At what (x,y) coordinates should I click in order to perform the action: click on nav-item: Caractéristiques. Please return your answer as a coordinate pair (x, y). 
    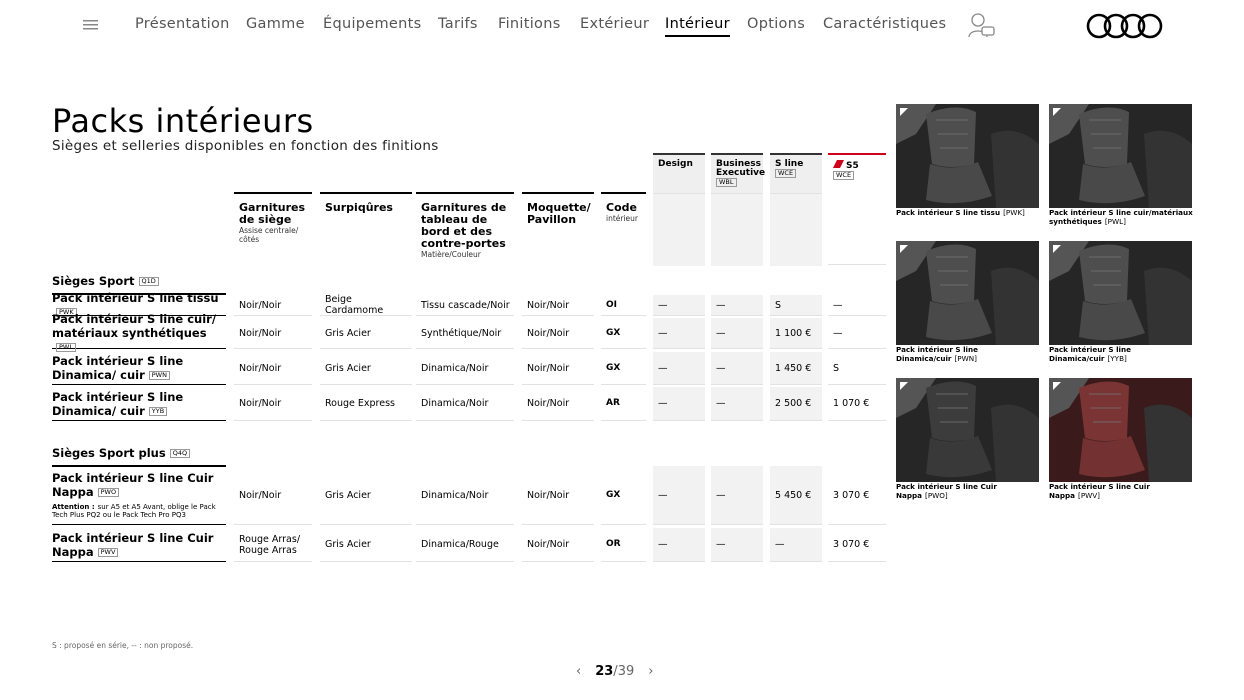
    Looking at the image, I should click on (885, 24).